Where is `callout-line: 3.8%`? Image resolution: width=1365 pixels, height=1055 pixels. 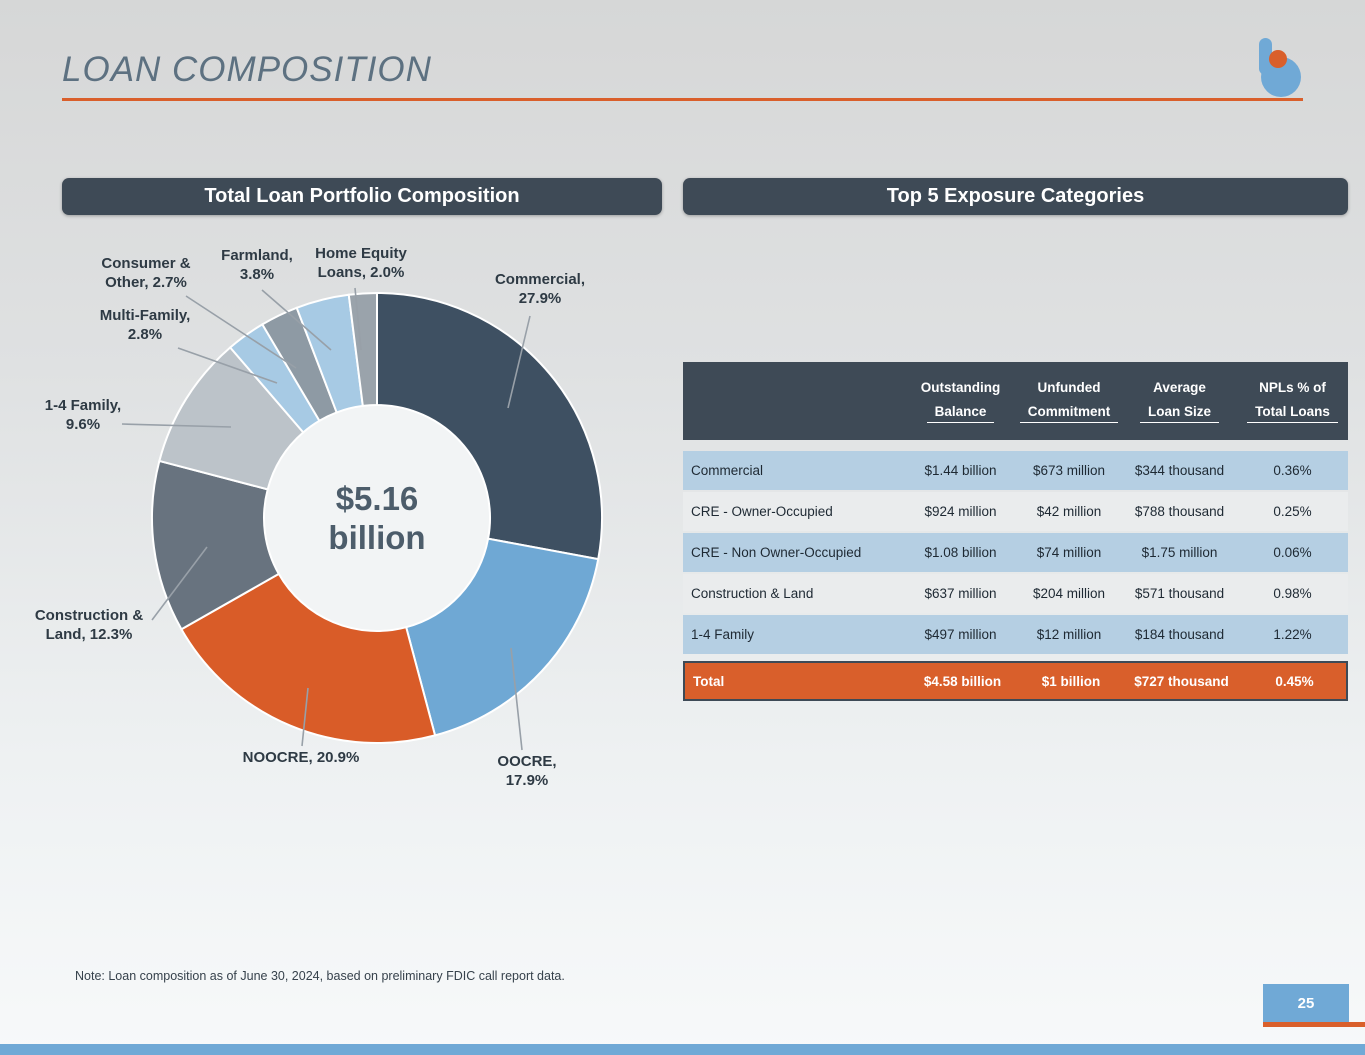 callout-line: 3.8% is located at coordinates (257, 274).